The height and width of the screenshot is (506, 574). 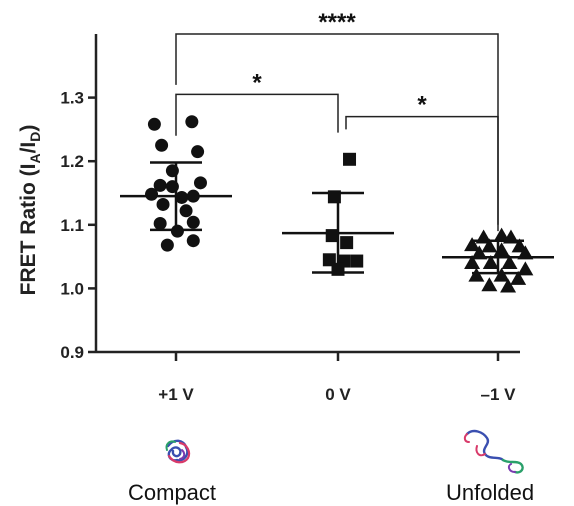 I want to click on compact-protein-icon, so click(x=178, y=451).